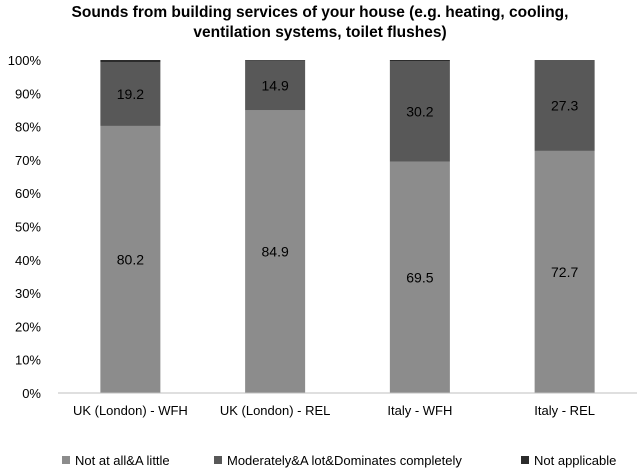 The width and height of the screenshot is (641, 474). Describe the element at coordinates (122, 460) in the screenshot. I see `legend-label: Not at all&A little` at that location.